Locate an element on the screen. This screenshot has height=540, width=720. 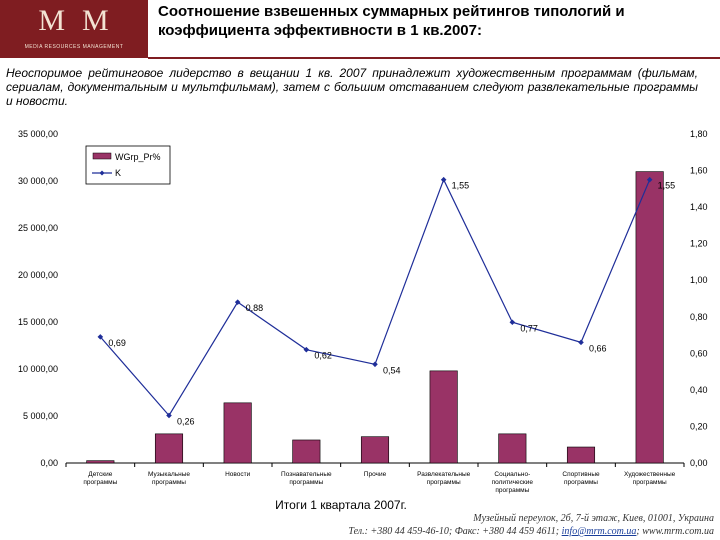
y-right-tick-label: 1,60 is located at coordinates (699, 171).